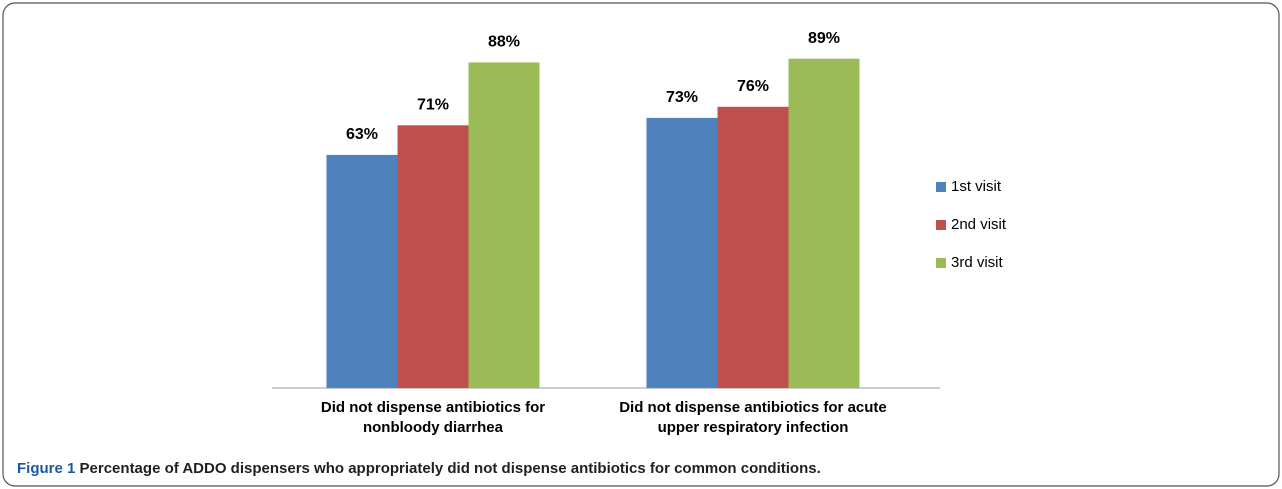 This screenshot has width=1282, height=489. What do you see at coordinates (824, 38) in the screenshot?
I see `data-label: 89%` at bounding box center [824, 38].